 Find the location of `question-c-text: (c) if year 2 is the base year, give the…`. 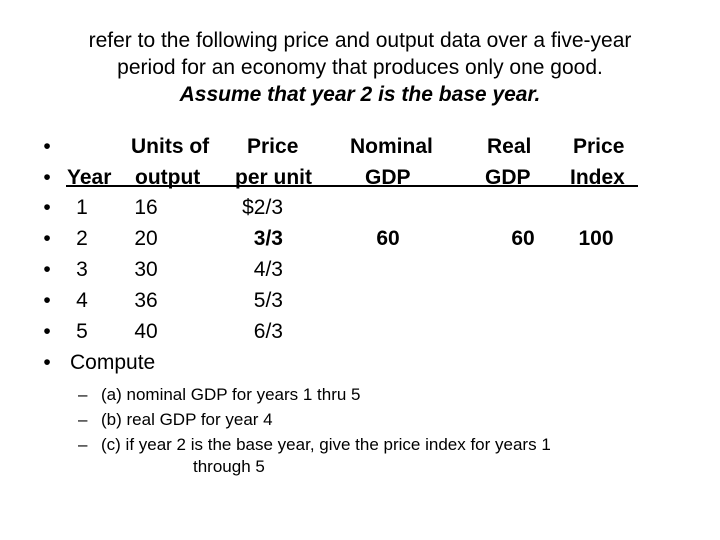

question-c-text: (c) if year 2 is the base year, give the… is located at coordinates (326, 444).